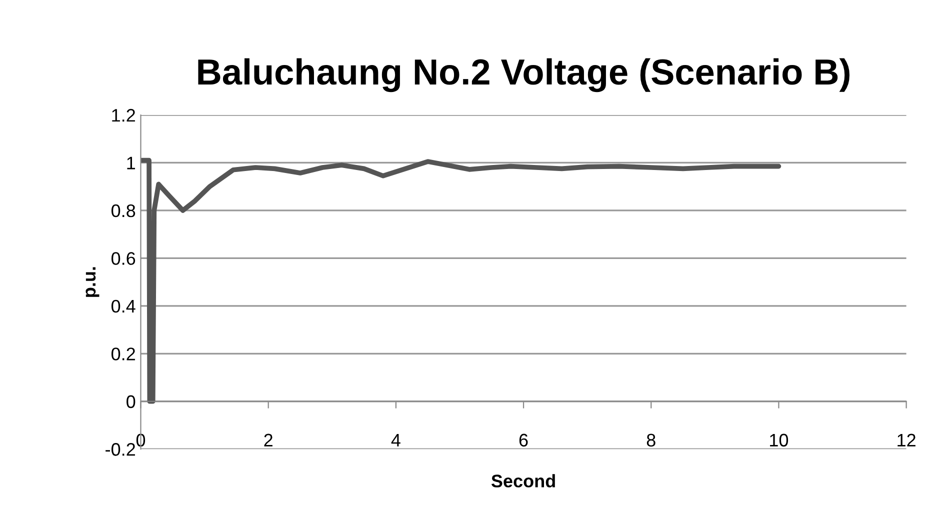  Describe the element at coordinates (523, 481) in the screenshot. I see `x-axis-title: Second` at that location.